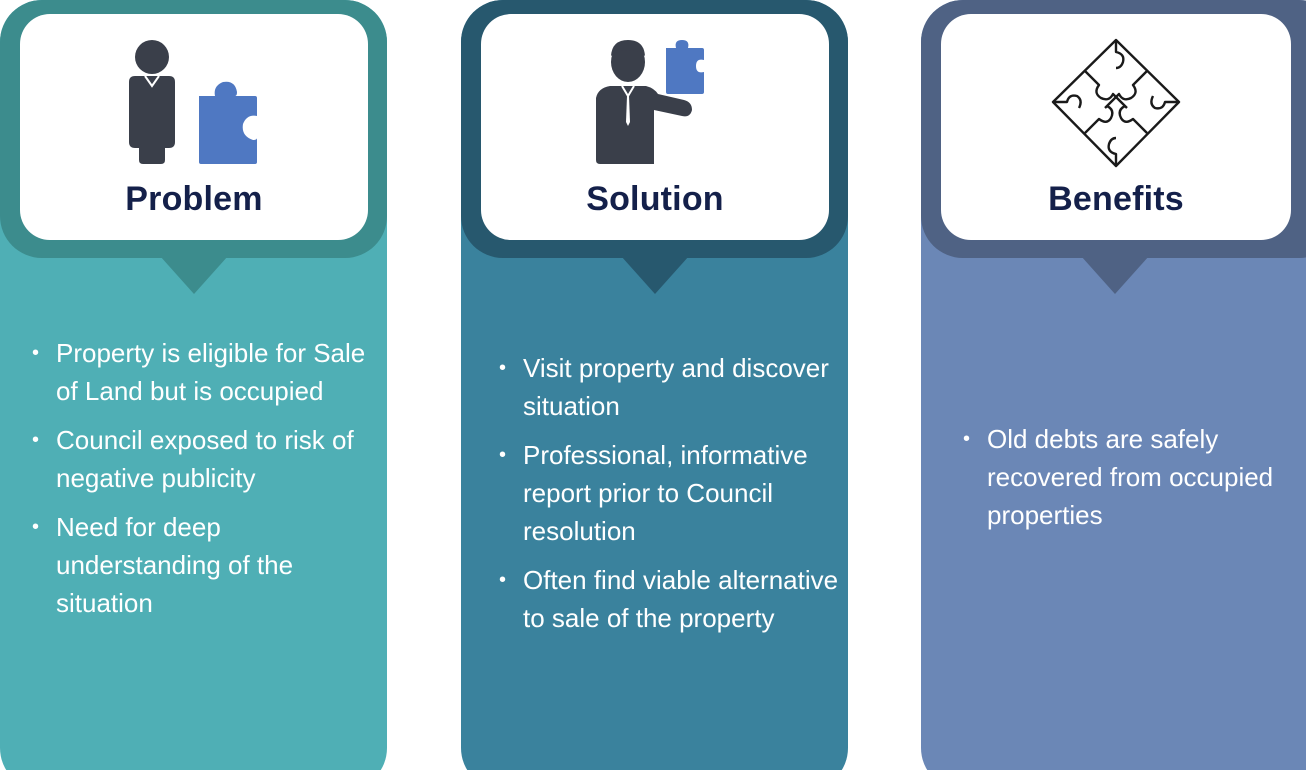 Image resolution: width=1306 pixels, height=770 pixels. Describe the element at coordinates (1115, 275) in the screenshot. I see `benefits-pointer` at that location.